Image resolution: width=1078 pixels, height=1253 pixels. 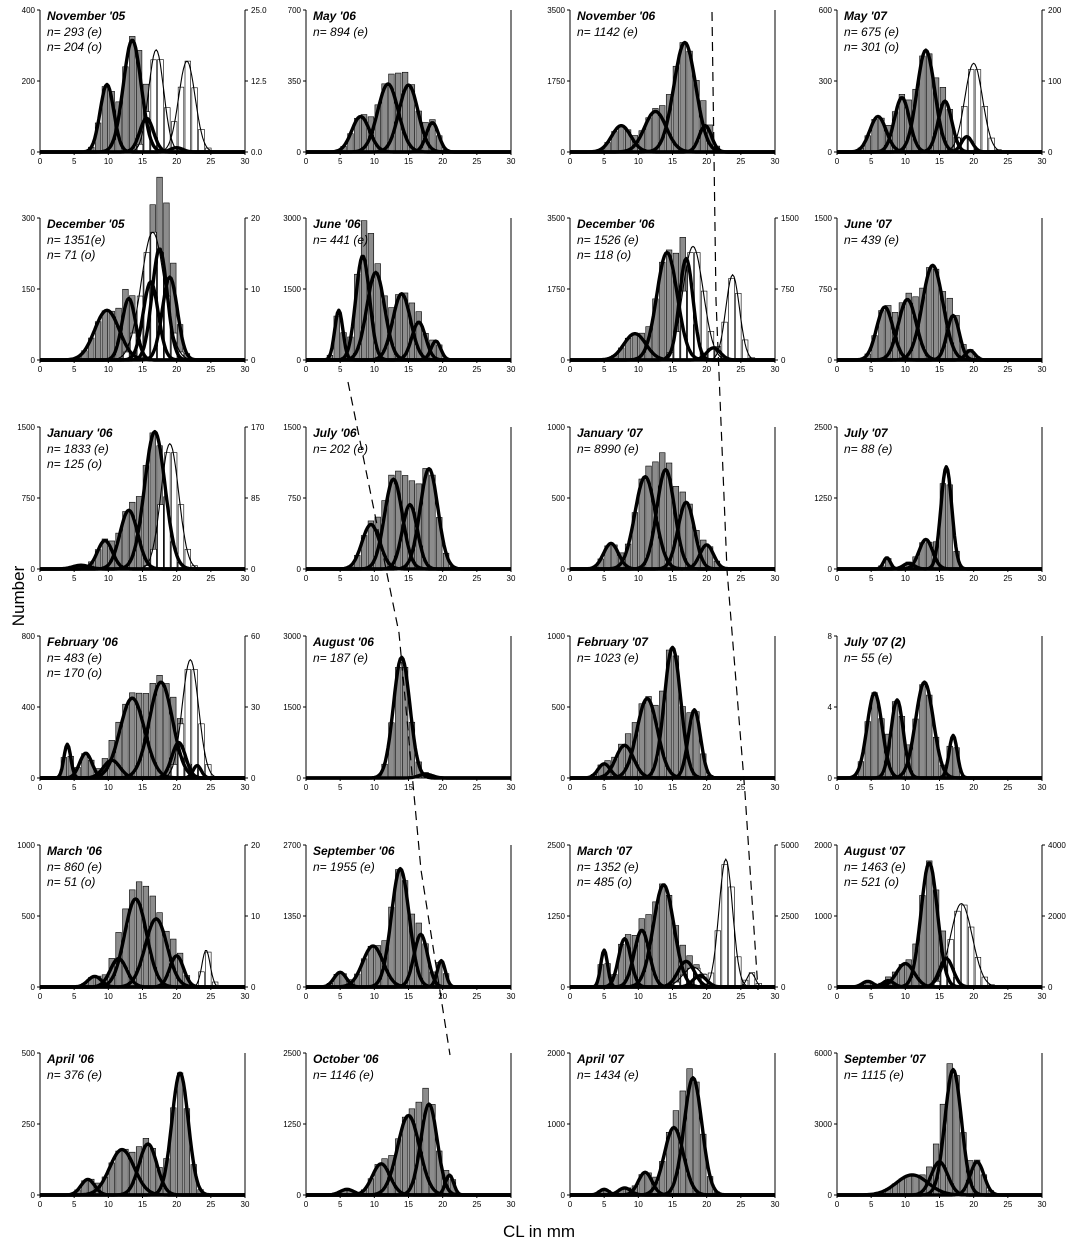 What do you see at coordinates (608, 240) in the screenshot?
I see `panel-n-december-06-0: n= 1526 (e)` at bounding box center [608, 240].